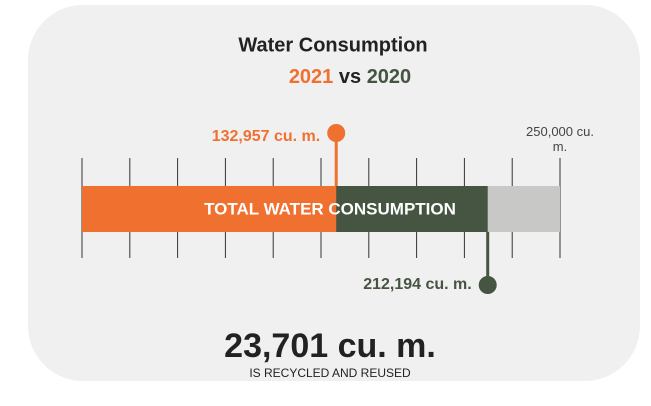 The width and height of the screenshot is (651, 406). Describe the element at coordinates (311, 77) in the screenshot. I see `legend-2021: 2021` at that location.